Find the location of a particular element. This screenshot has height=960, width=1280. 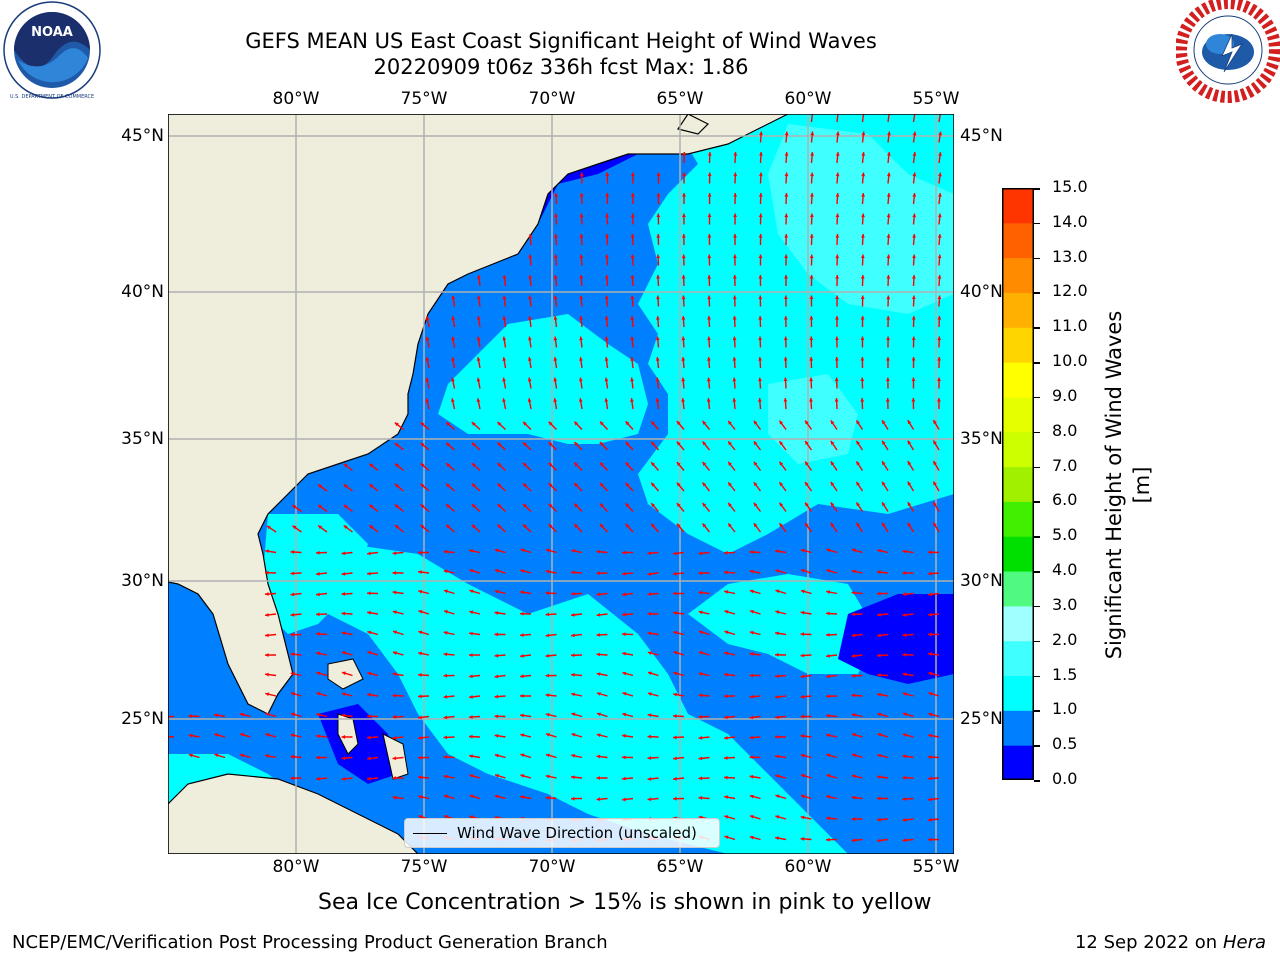

svg-text: NOAA is located at coordinates (52, 32).